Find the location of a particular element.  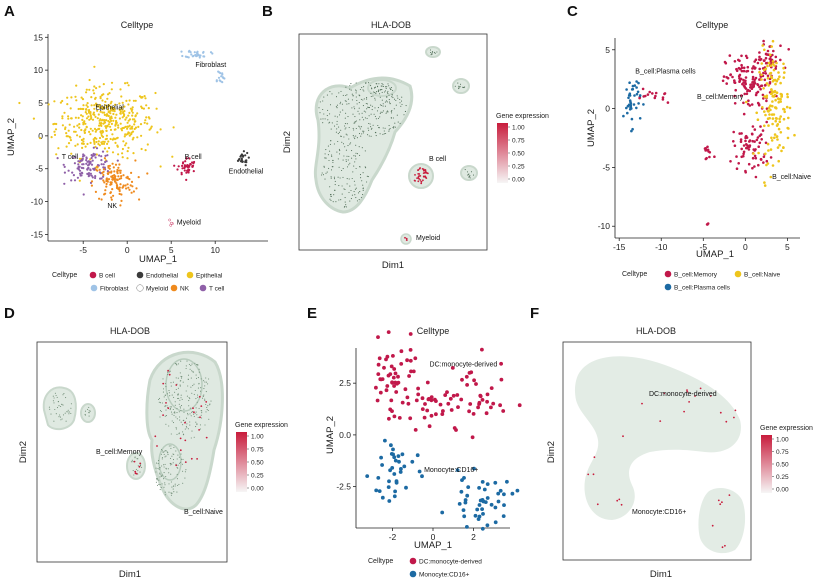

cluster-label: DC:monocyte-derived is located at coordinates (464, 365).